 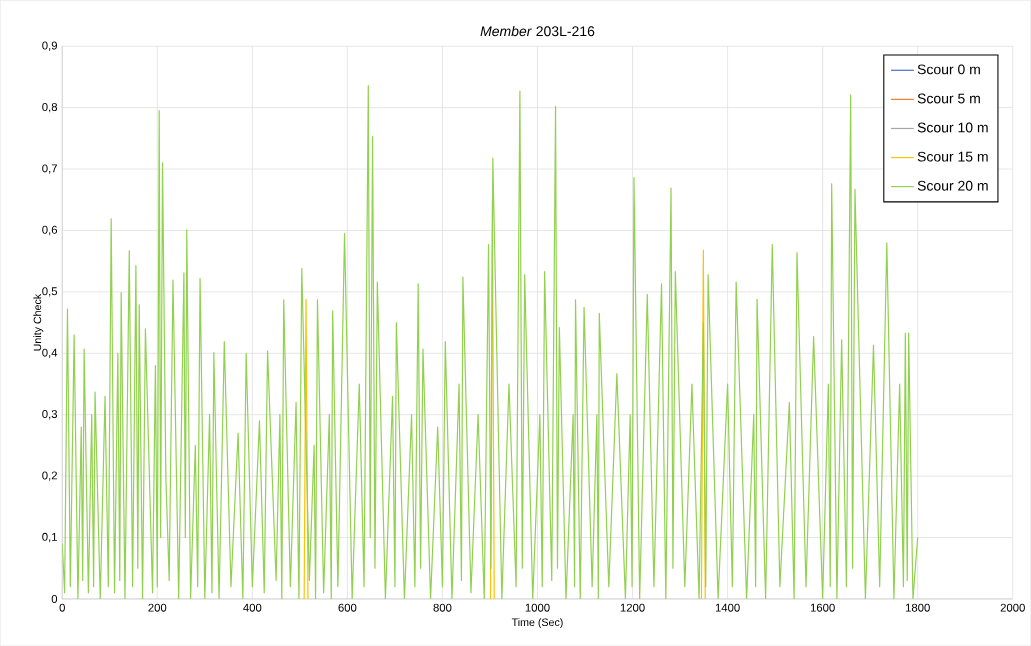 I want to click on x-axis-title: Time (Sec), so click(x=537, y=623).